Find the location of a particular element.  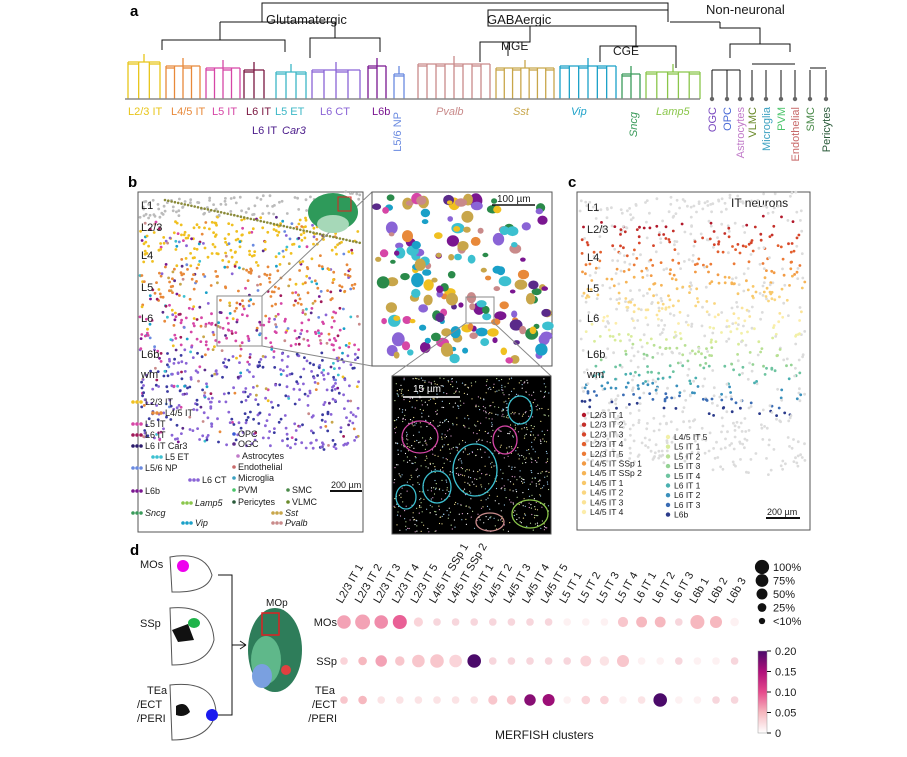

cluster-label: Pvalb is located at coordinates (450, 112).